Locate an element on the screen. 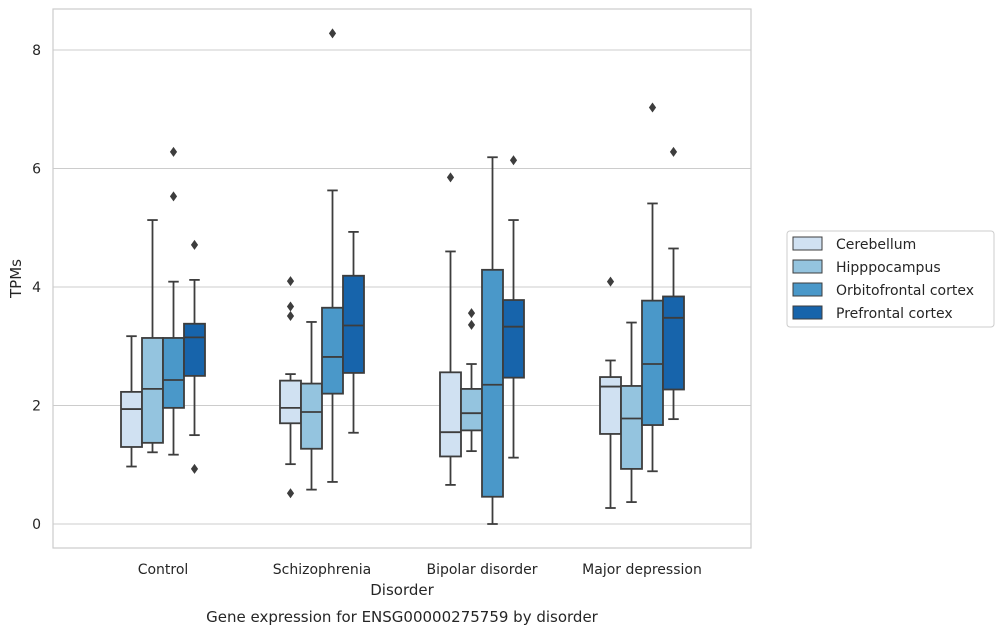 The width and height of the screenshot is (1003, 634). x-axis-label: Disorder is located at coordinates (402, 590).